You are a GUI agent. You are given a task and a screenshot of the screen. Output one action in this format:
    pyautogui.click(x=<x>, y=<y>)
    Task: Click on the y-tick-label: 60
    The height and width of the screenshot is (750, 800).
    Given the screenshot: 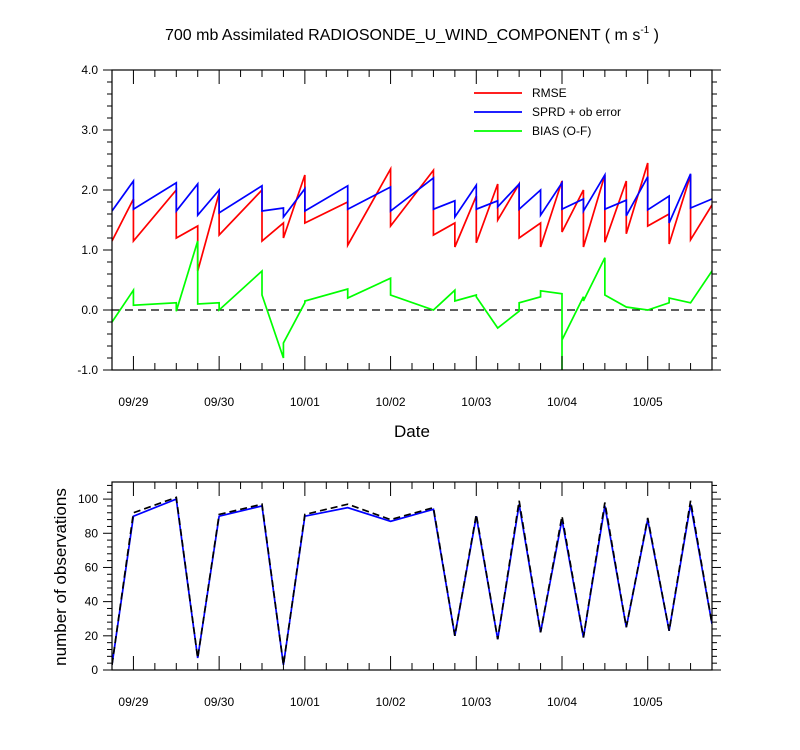 What is the action you would take?
    pyautogui.click(x=92, y=567)
    